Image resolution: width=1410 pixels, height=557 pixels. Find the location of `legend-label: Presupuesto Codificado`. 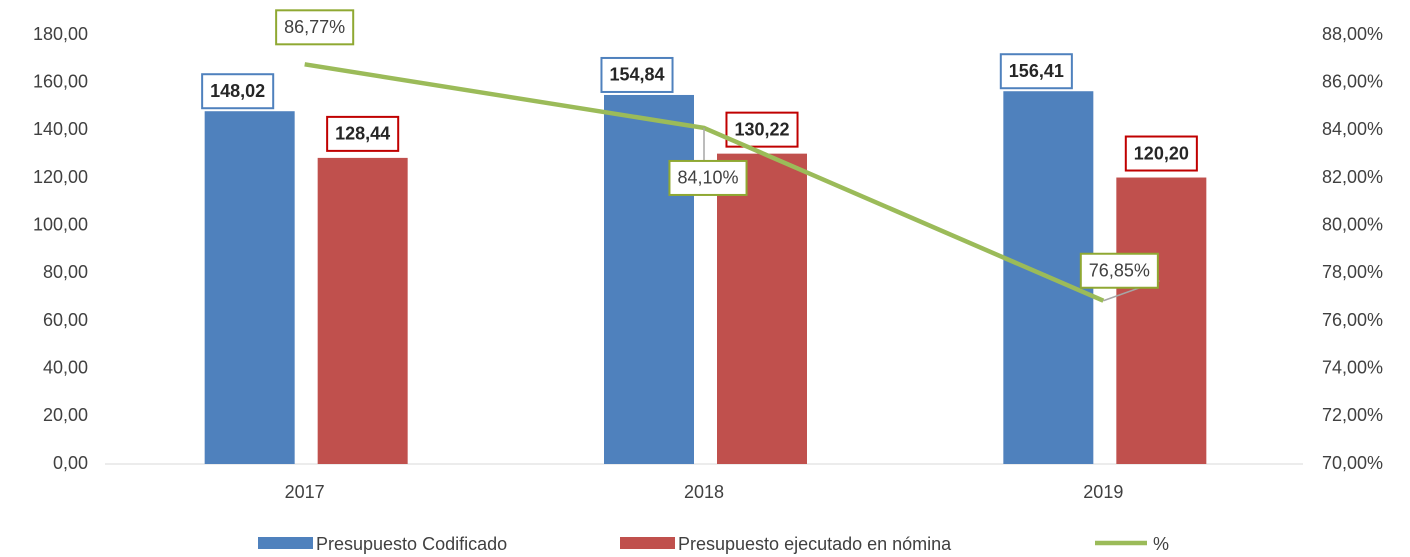

legend-label: Presupuesto Codificado is located at coordinates (411, 544).